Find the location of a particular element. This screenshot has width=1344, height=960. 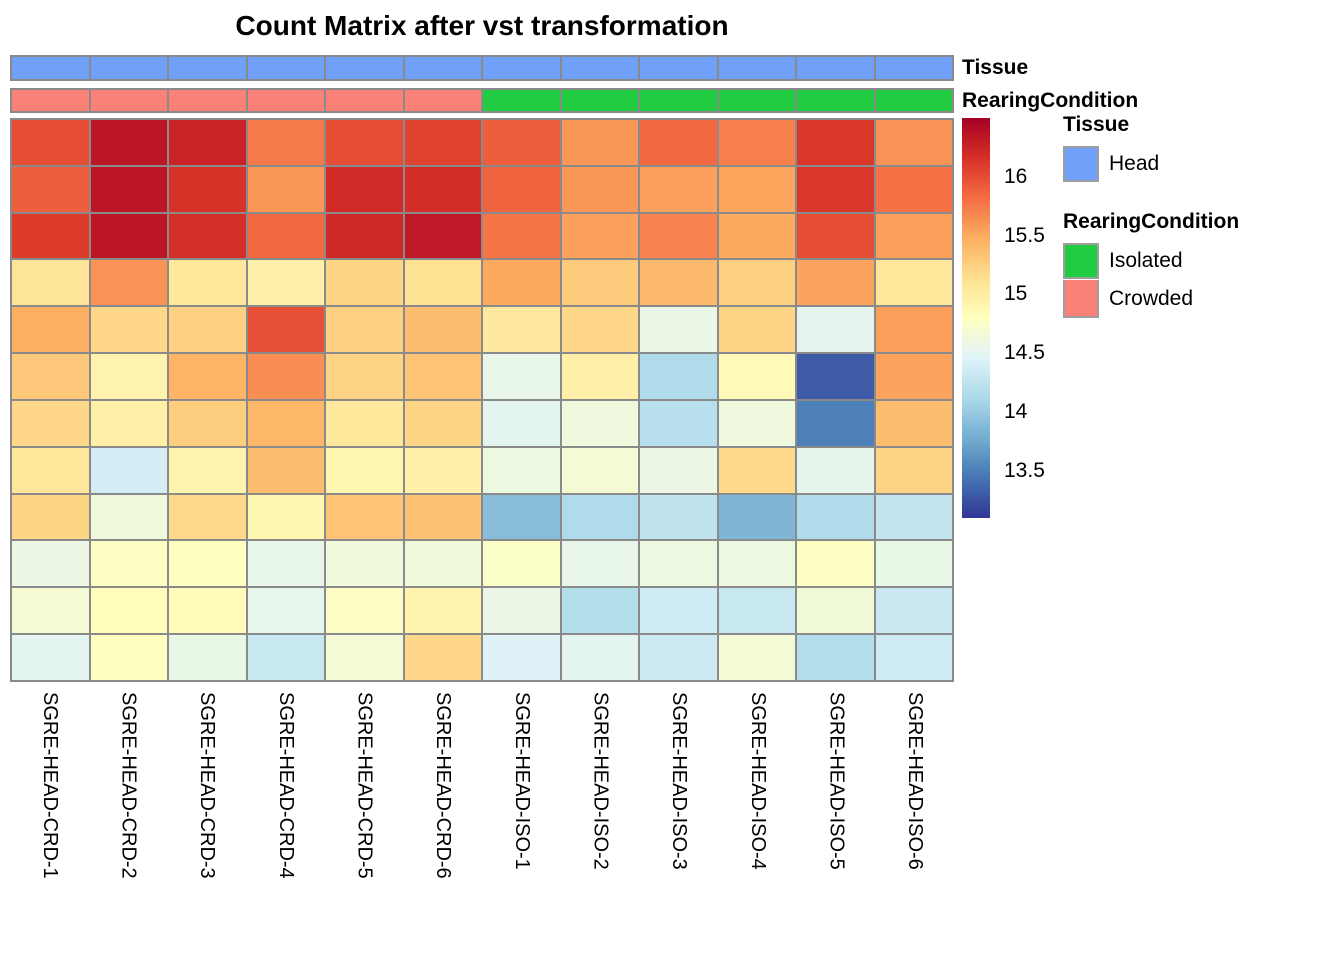

column-label-text: SGRE-HEAD-CRD-2 is located at coordinates (128, 785).